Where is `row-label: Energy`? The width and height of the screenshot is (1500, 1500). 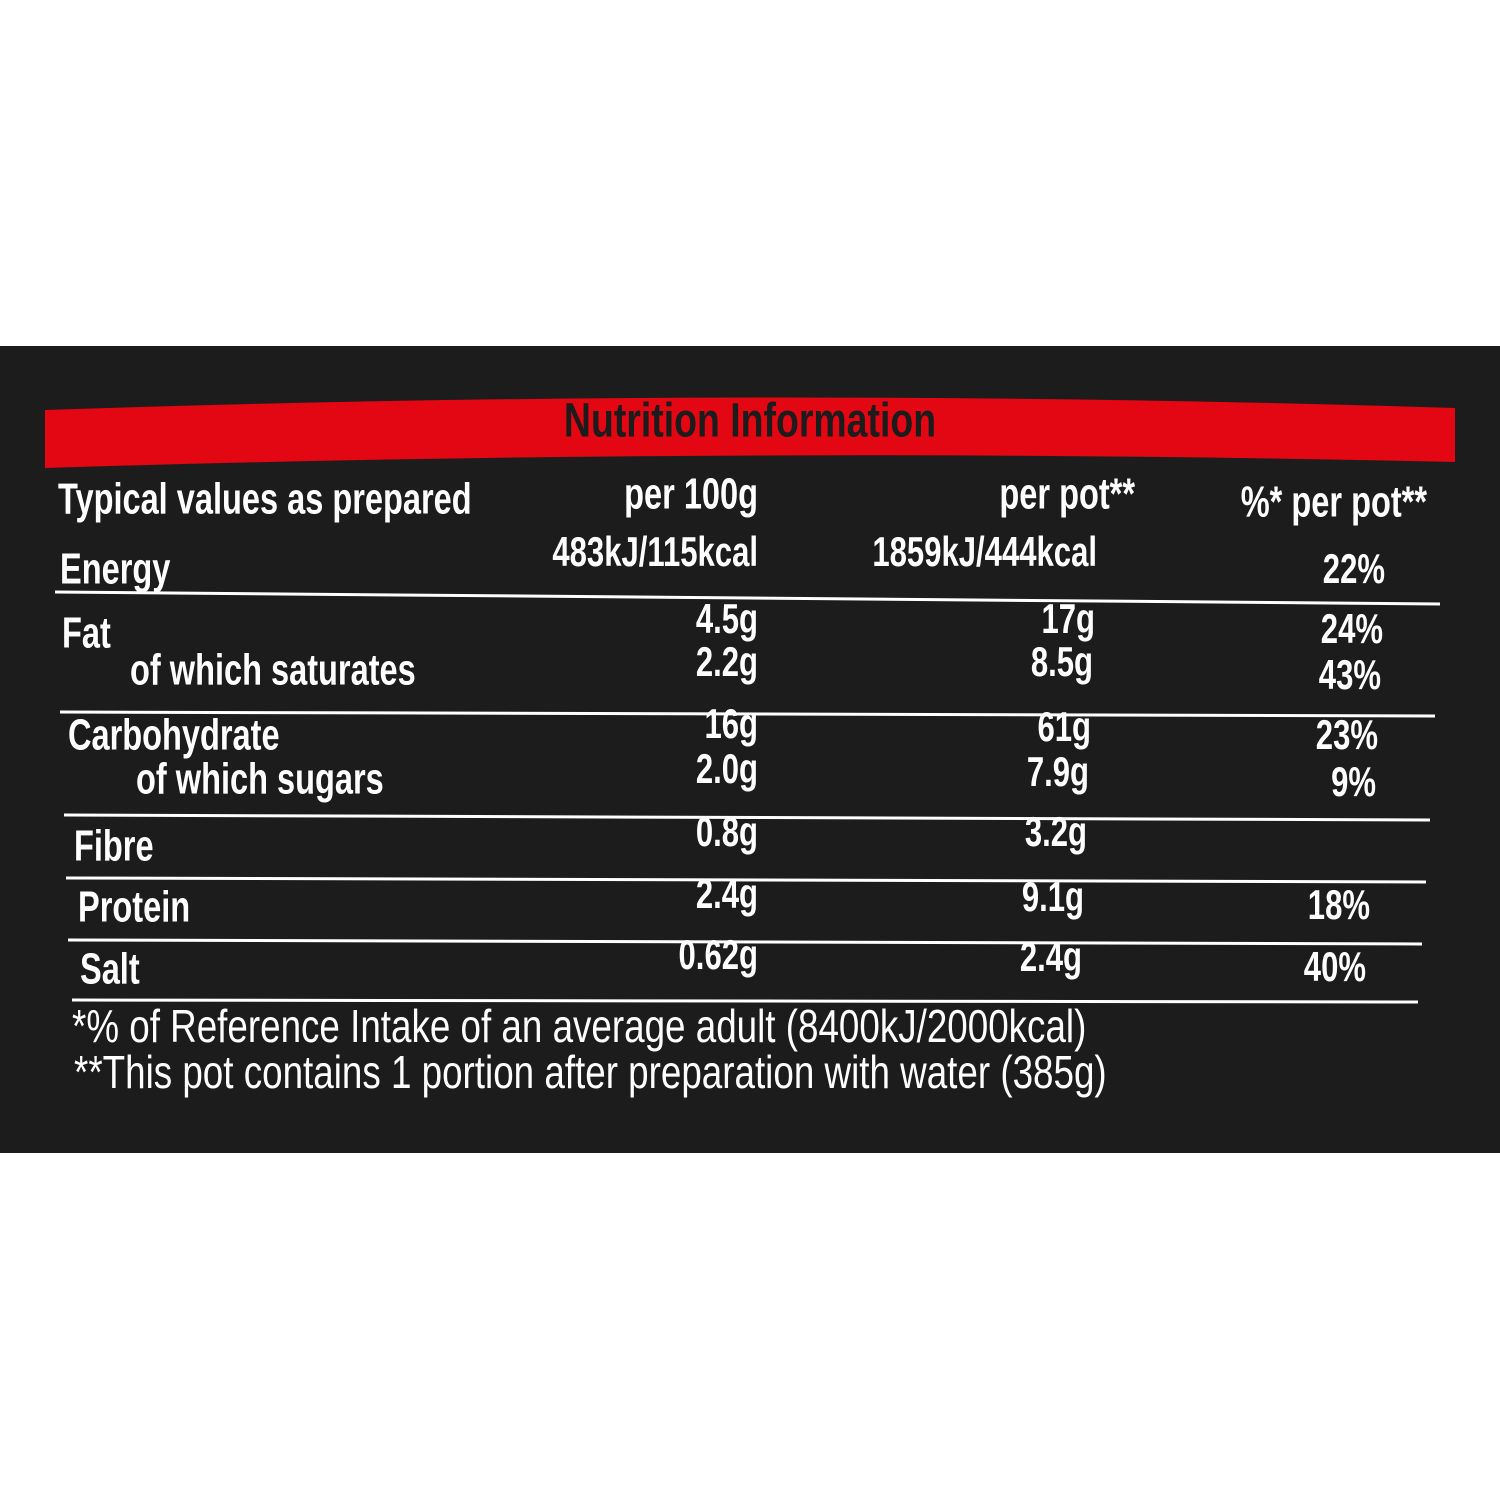 row-label: Energy is located at coordinates (115, 569).